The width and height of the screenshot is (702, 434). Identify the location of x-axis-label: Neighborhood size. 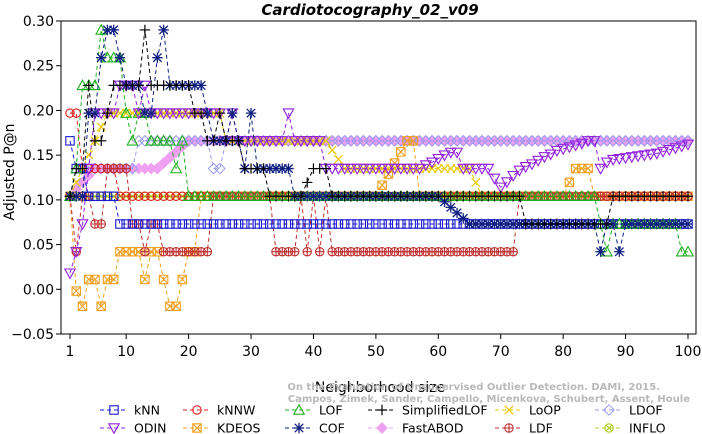
(380, 388).